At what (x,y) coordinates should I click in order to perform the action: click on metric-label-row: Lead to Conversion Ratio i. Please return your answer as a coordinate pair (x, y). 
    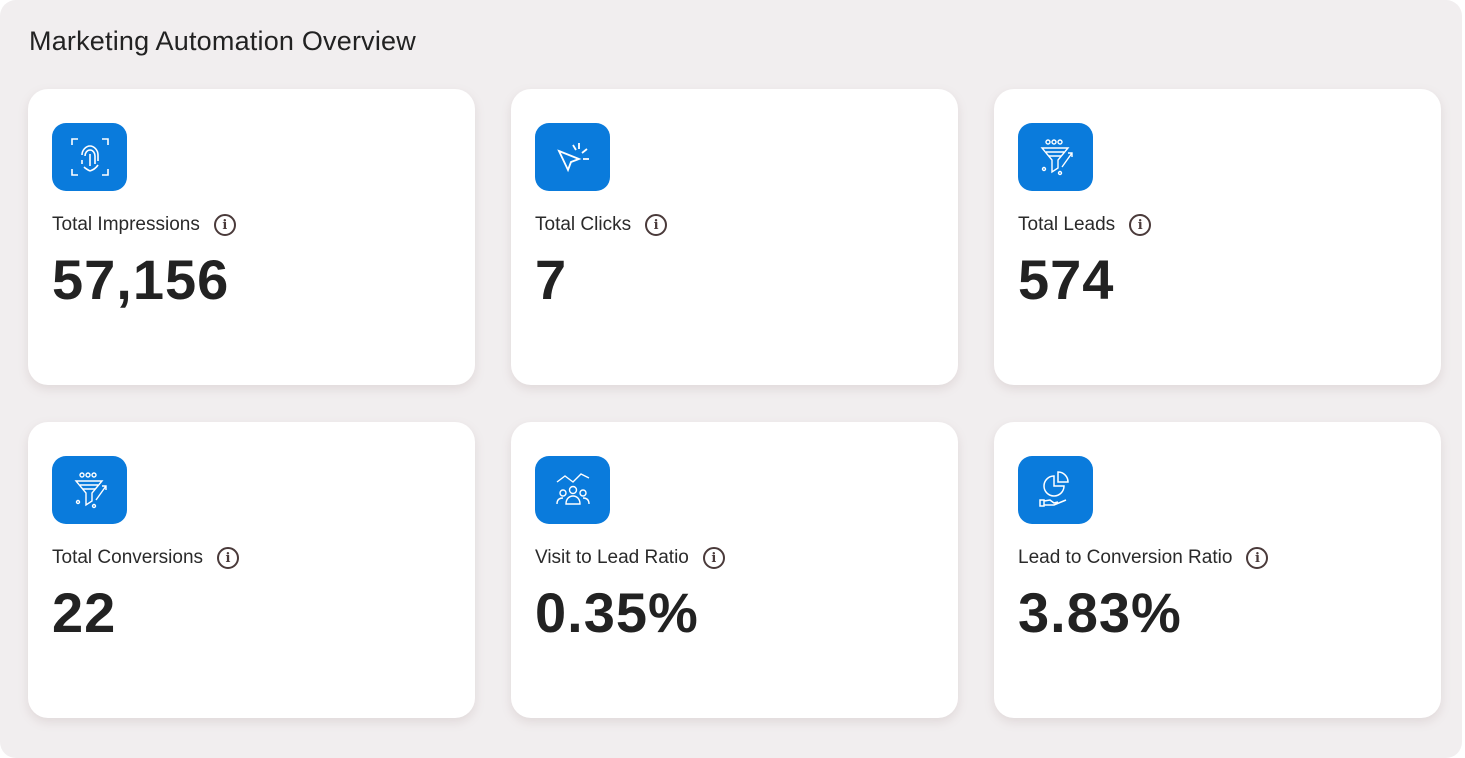
    Looking at the image, I should click on (1143, 558).